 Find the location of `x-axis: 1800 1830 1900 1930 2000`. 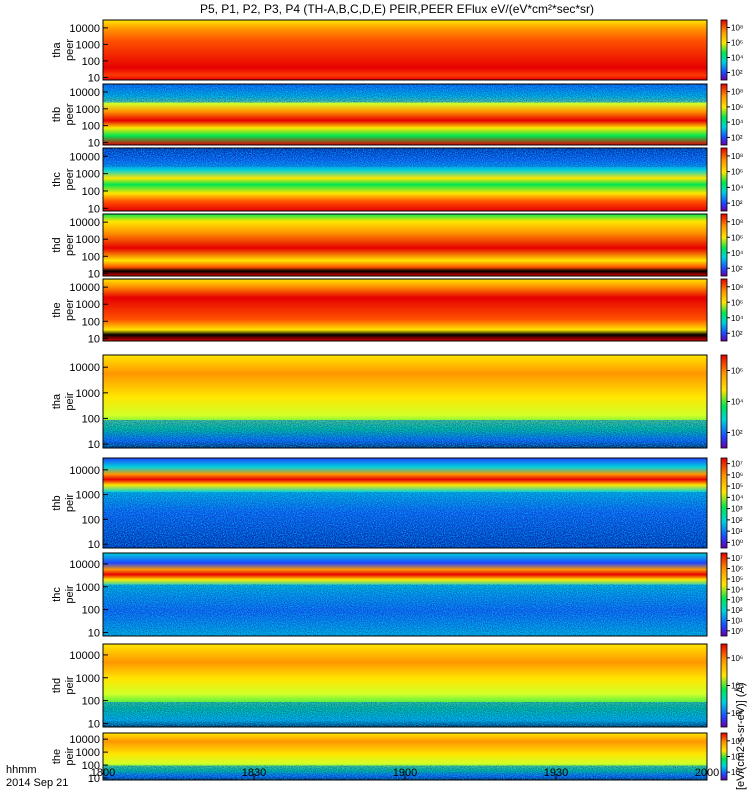

x-axis: 1800 1830 1900 1930 2000 is located at coordinates (405, 773).